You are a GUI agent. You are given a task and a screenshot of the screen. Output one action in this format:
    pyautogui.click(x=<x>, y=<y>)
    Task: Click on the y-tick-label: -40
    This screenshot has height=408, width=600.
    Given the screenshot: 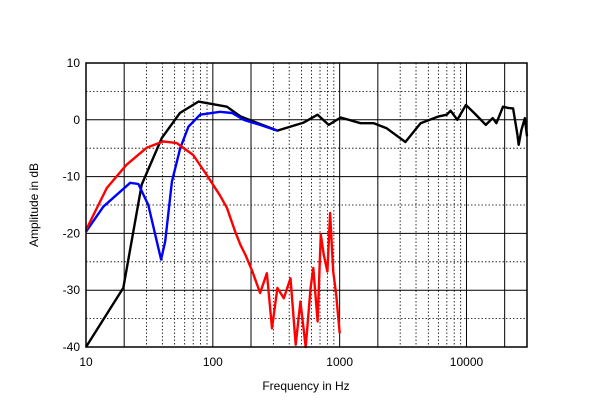 What is the action you would take?
    pyautogui.click(x=72, y=347)
    